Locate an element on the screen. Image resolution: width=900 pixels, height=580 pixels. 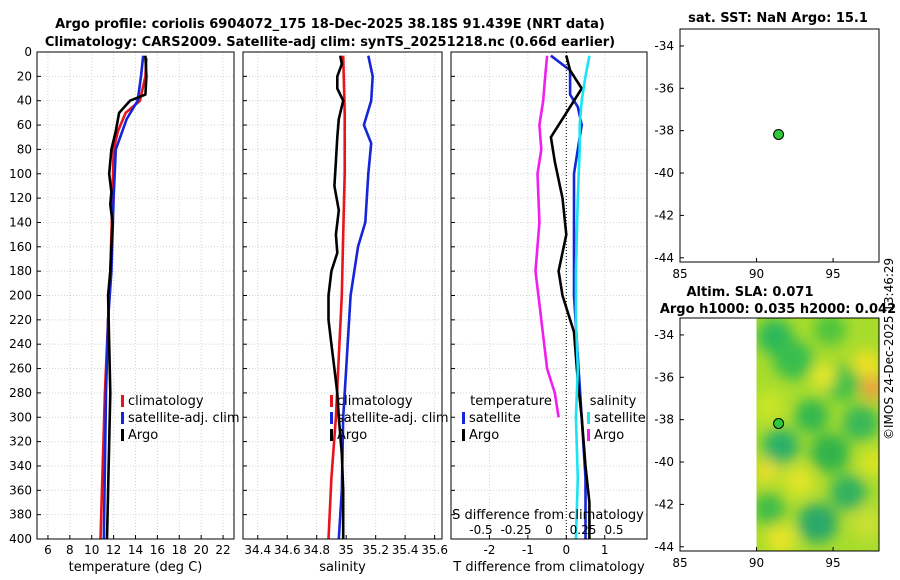
timestamp: ©IMOS 24-Dec-2025 13:46:29 is located at coordinates (889, 349).